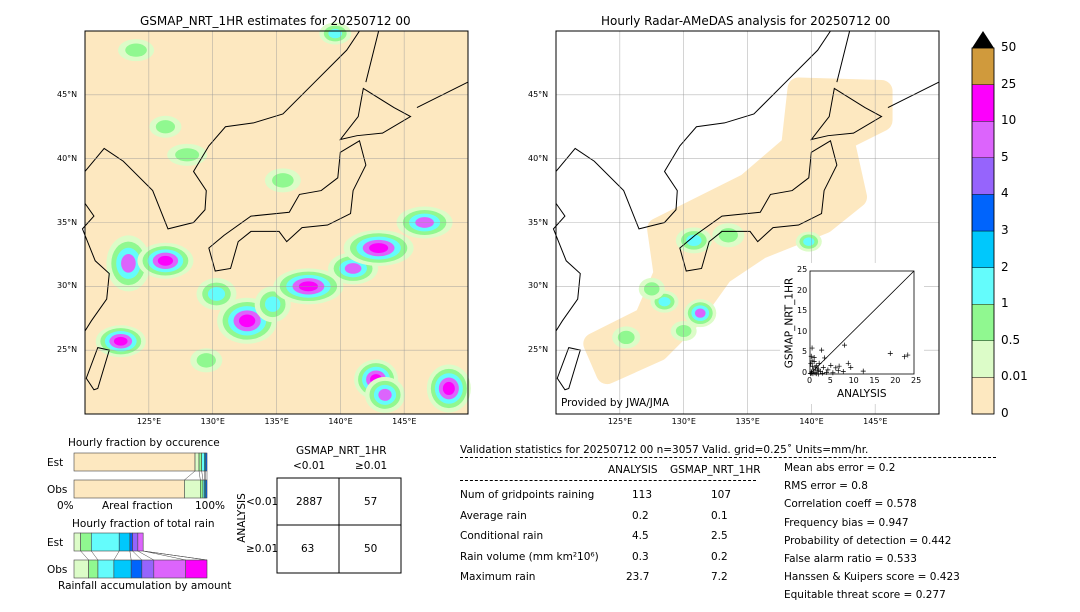 This screenshot has width=1080, height=612. What do you see at coordinates (638, 577) in the screenshot?
I see `stats-row-analysis: 23.7` at bounding box center [638, 577].